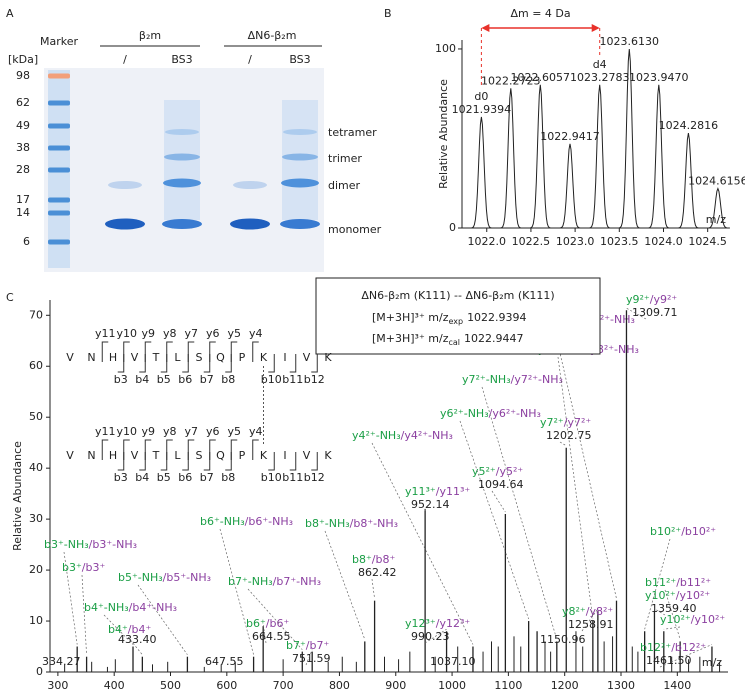 The width and height of the screenshot is (745, 700). Describe the element at coordinates (23, 147) in the screenshot. I see `marker-size: 38` at that location.